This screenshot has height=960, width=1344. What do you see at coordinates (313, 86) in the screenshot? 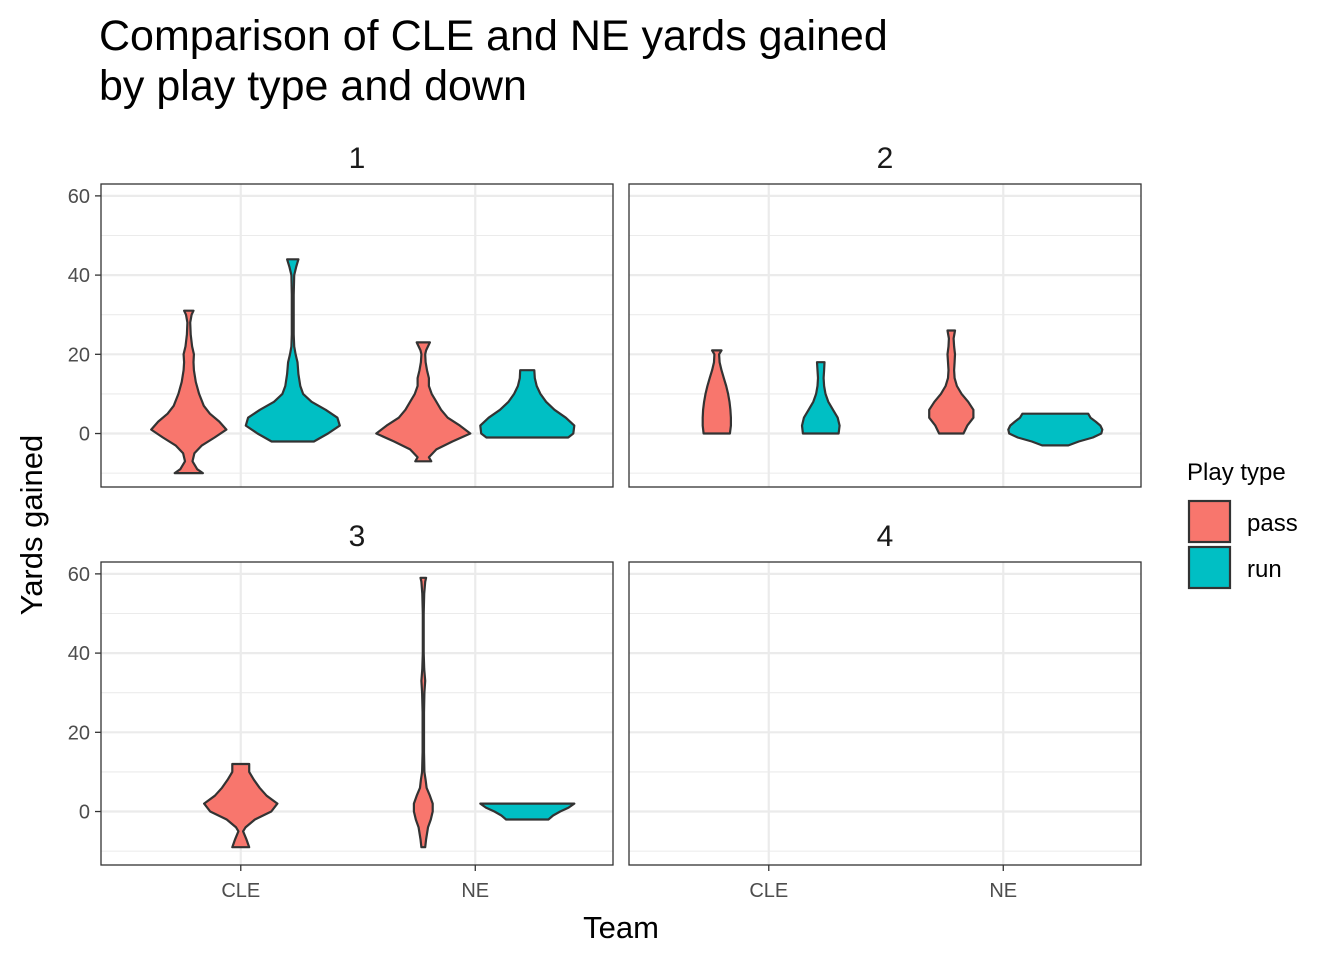
I see `chart-title-line-2: by play type and down` at bounding box center [313, 86].